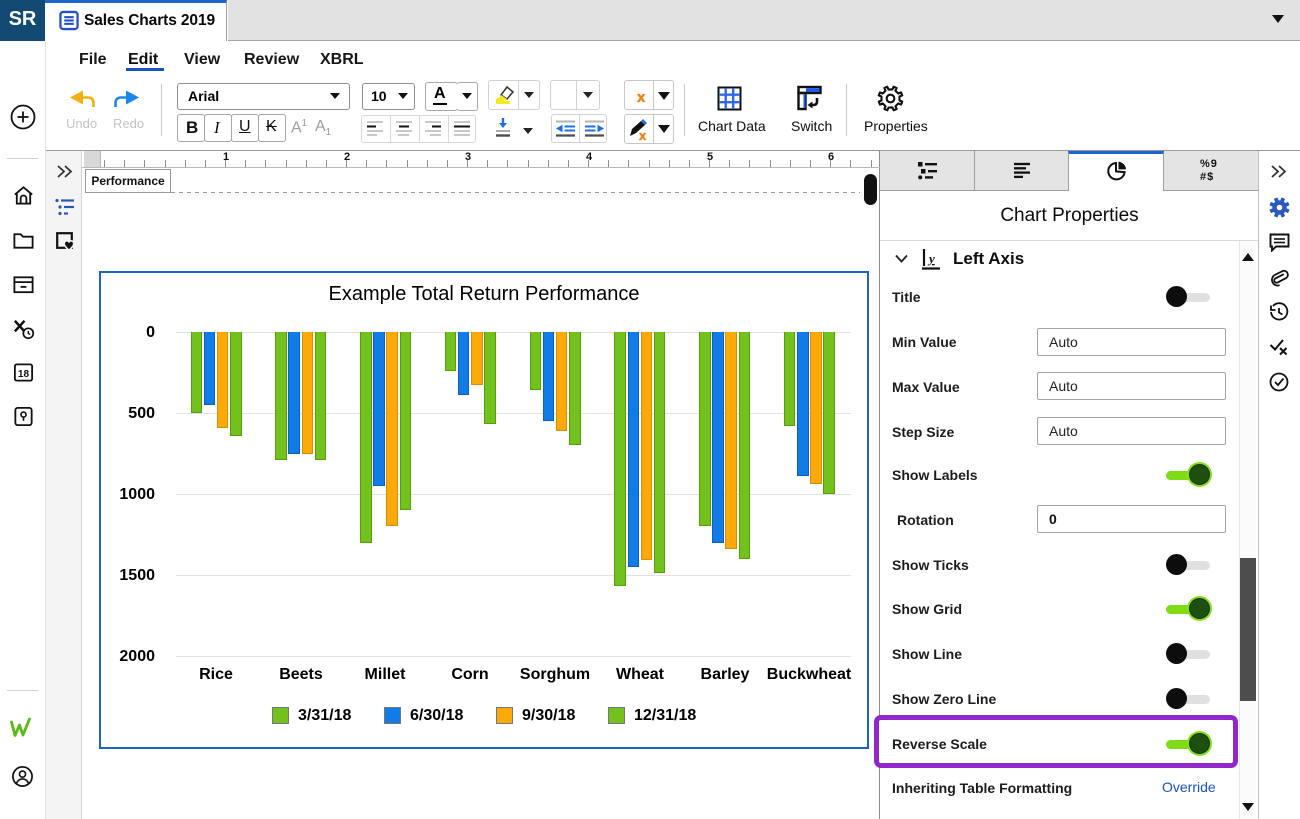  What do you see at coordinates (643, 135) in the screenshot?
I see `svg-text: x` at bounding box center [643, 135].